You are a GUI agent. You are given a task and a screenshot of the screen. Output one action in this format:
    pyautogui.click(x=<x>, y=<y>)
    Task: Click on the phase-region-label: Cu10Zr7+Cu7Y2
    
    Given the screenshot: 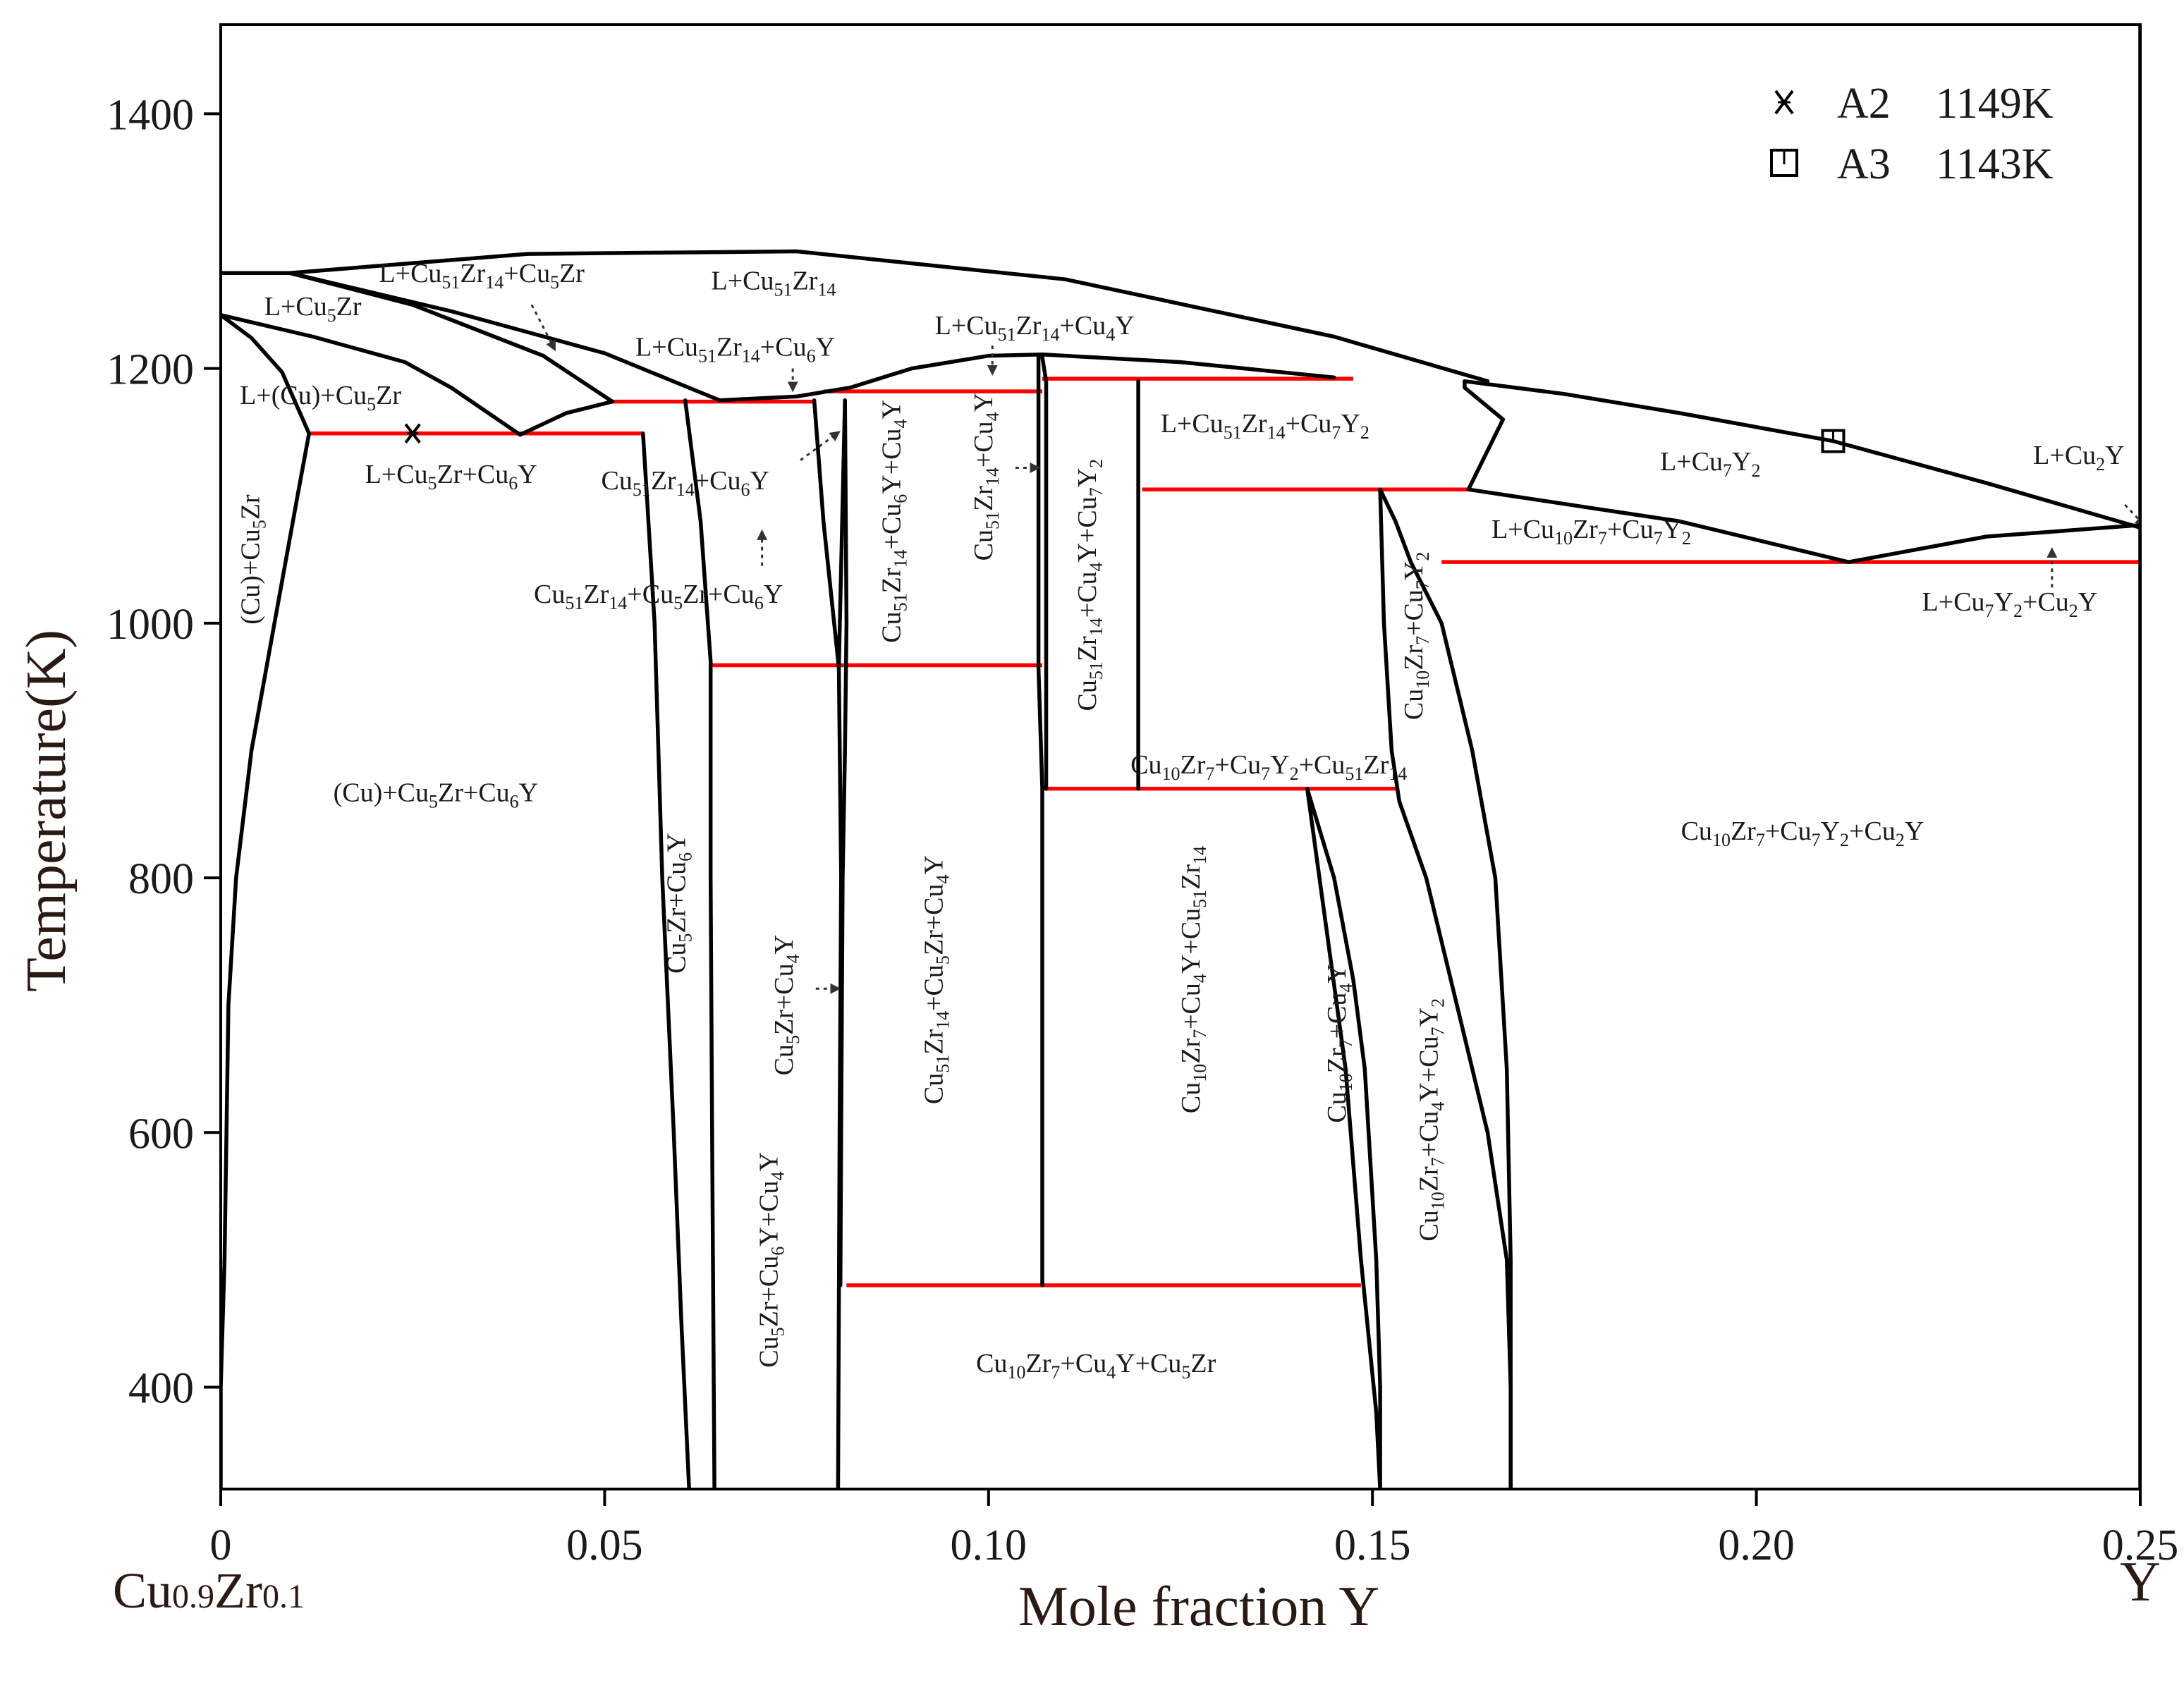 What is the action you would take?
    pyautogui.click(x=1416, y=636)
    